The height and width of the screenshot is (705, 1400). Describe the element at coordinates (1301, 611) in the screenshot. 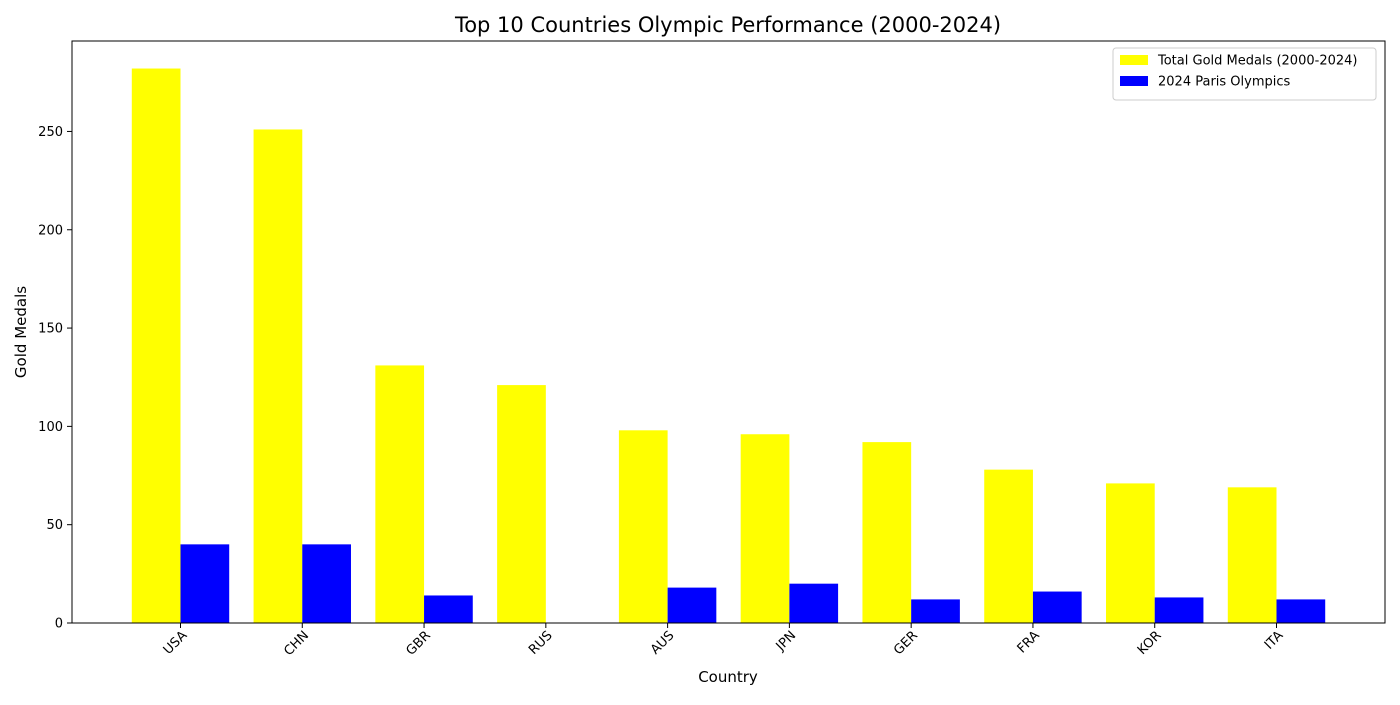

I see `bar-paris-2024-ita` at that location.